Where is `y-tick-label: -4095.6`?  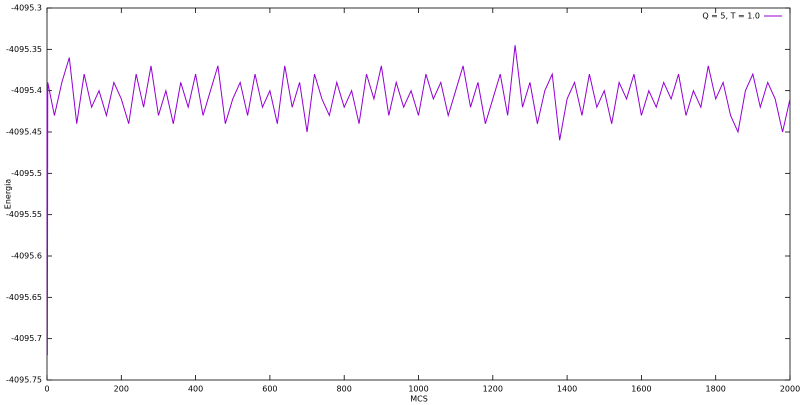
y-tick-label: -4095.6 is located at coordinates (26, 256).